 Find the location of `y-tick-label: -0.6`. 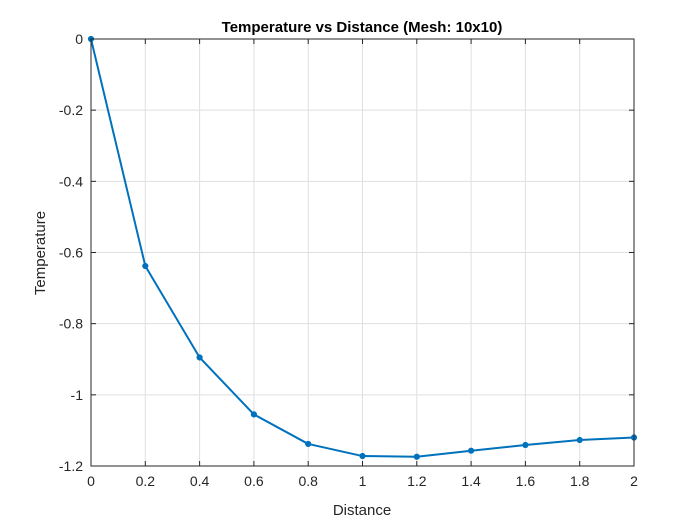

y-tick-label: -0.6 is located at coordinates (71, 253).